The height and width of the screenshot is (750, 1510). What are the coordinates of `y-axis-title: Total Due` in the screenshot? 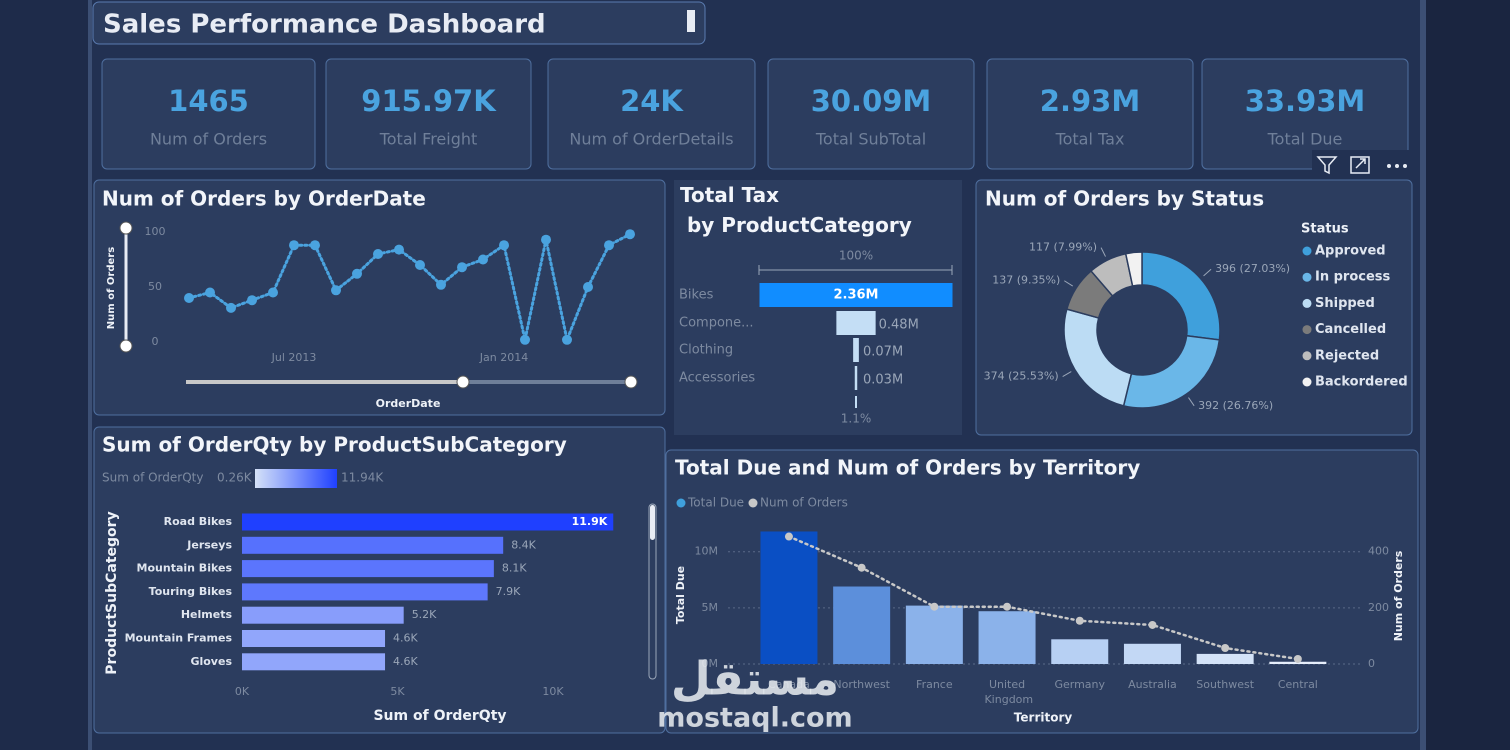 It's located at (680, 595).